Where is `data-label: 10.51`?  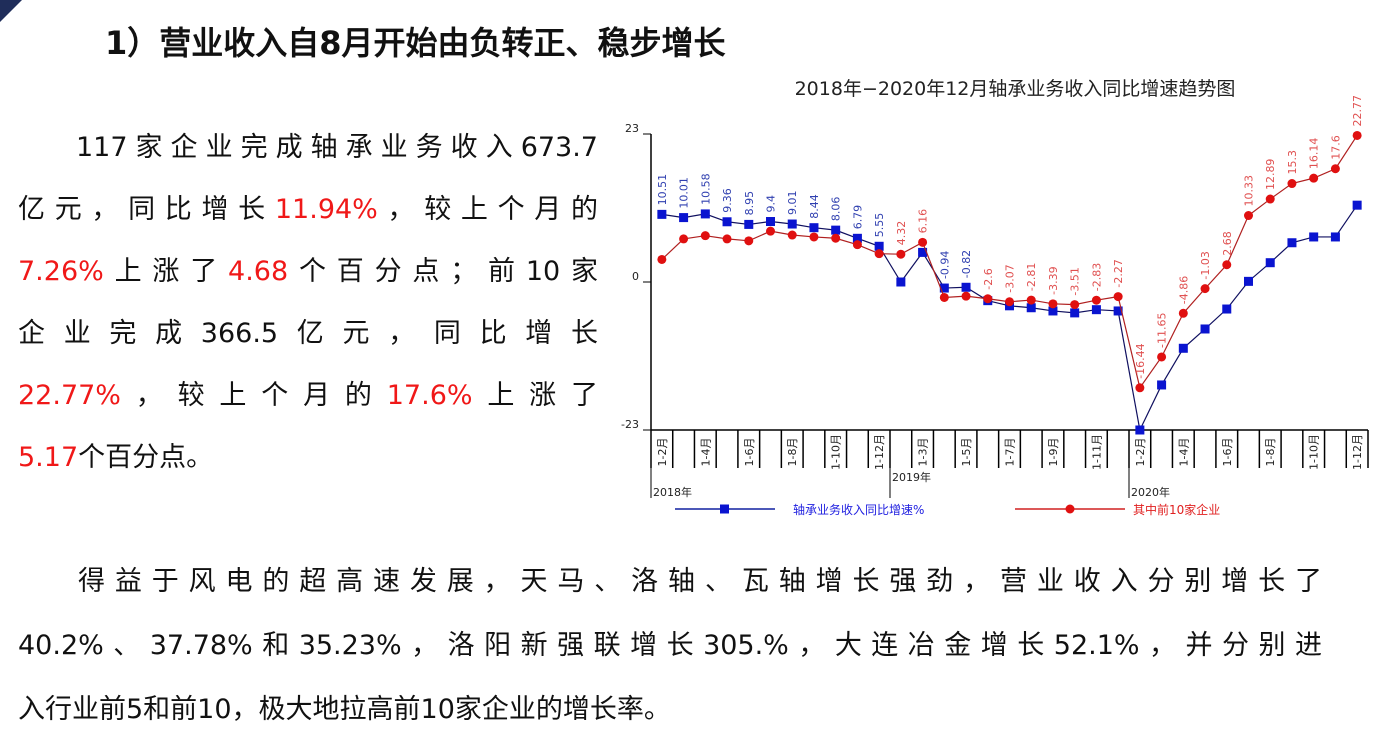
data-label: 10.51 is located at coordinates (662, 190).